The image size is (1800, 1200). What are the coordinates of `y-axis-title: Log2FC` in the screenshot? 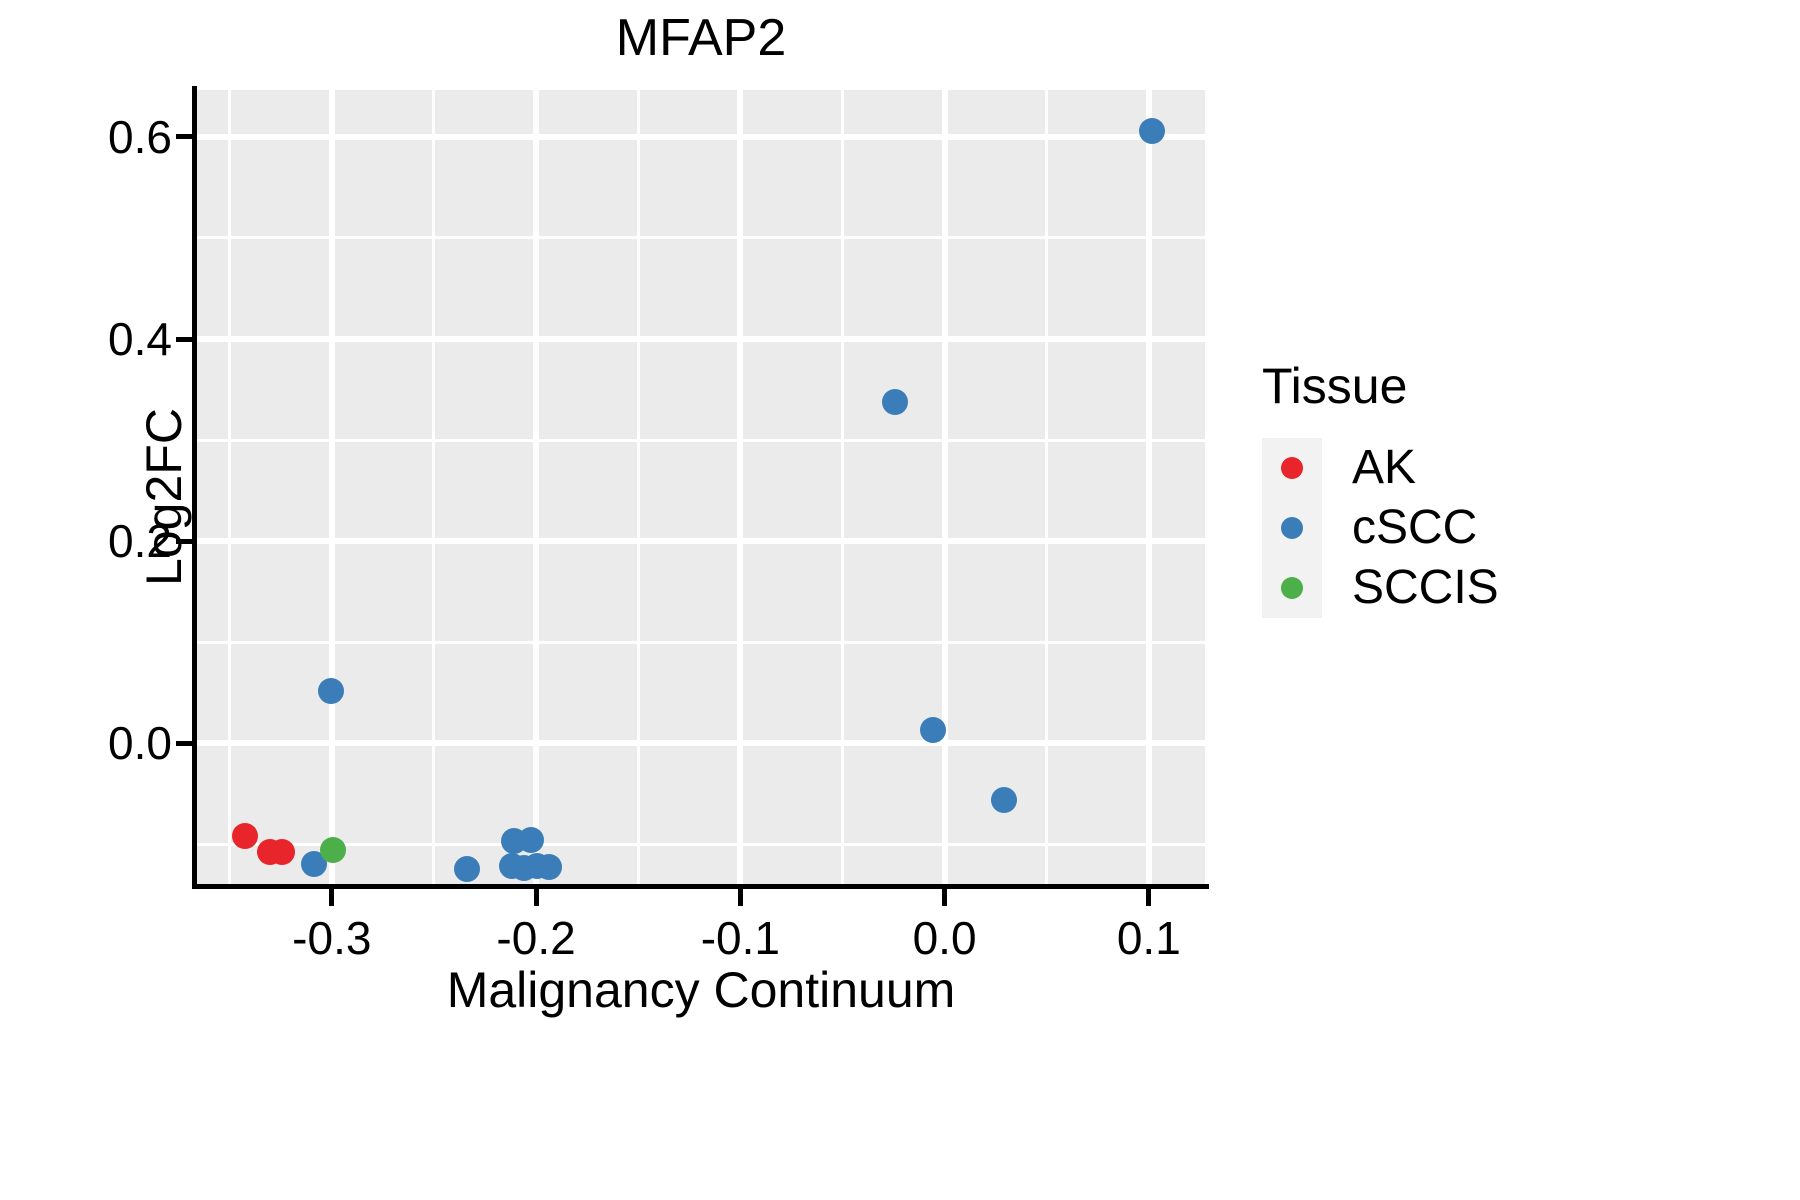 It's located at (164, 497).